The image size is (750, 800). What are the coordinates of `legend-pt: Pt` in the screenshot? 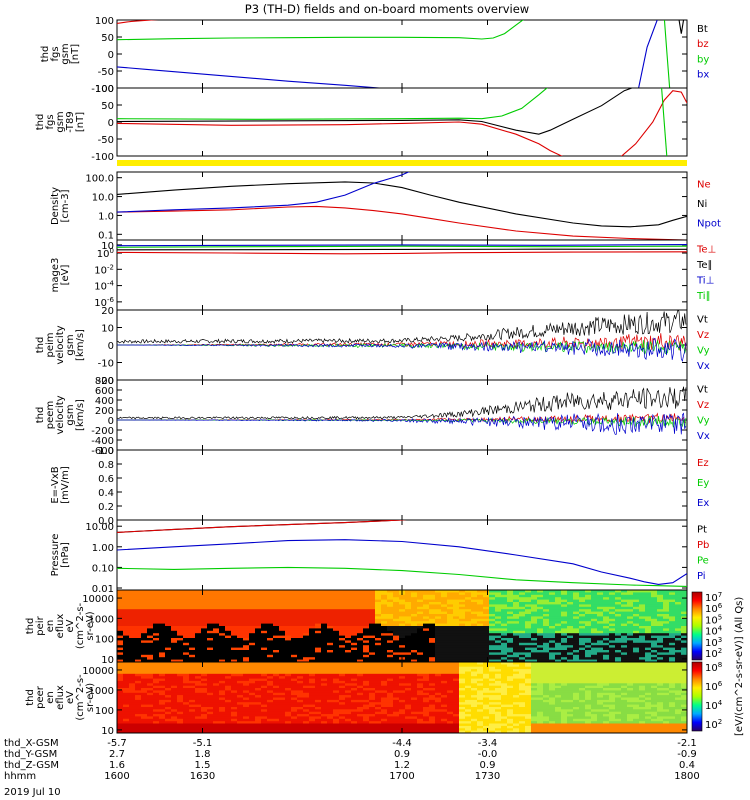 It's located at (702, 529).